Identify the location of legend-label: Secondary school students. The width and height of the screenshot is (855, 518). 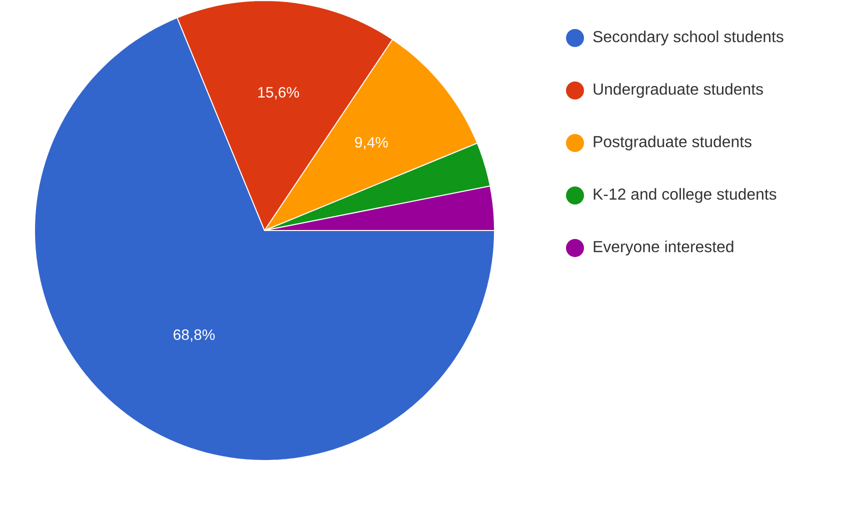
(688, 38).